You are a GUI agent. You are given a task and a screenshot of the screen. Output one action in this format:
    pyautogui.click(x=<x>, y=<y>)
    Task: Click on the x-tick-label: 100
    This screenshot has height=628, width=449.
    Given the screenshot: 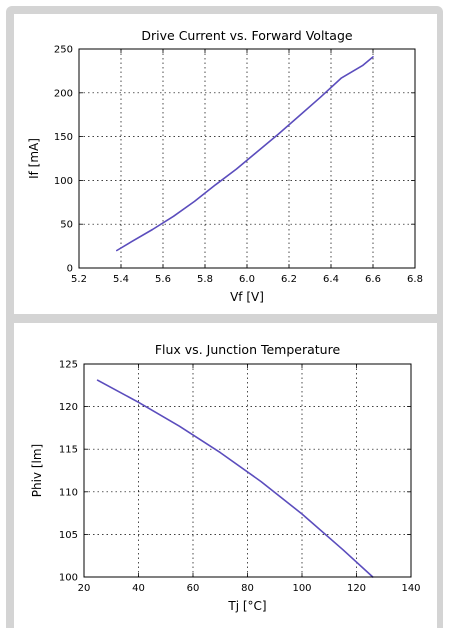 What is the action you would take?
    pyautogui.click(x=301, y=588)
    